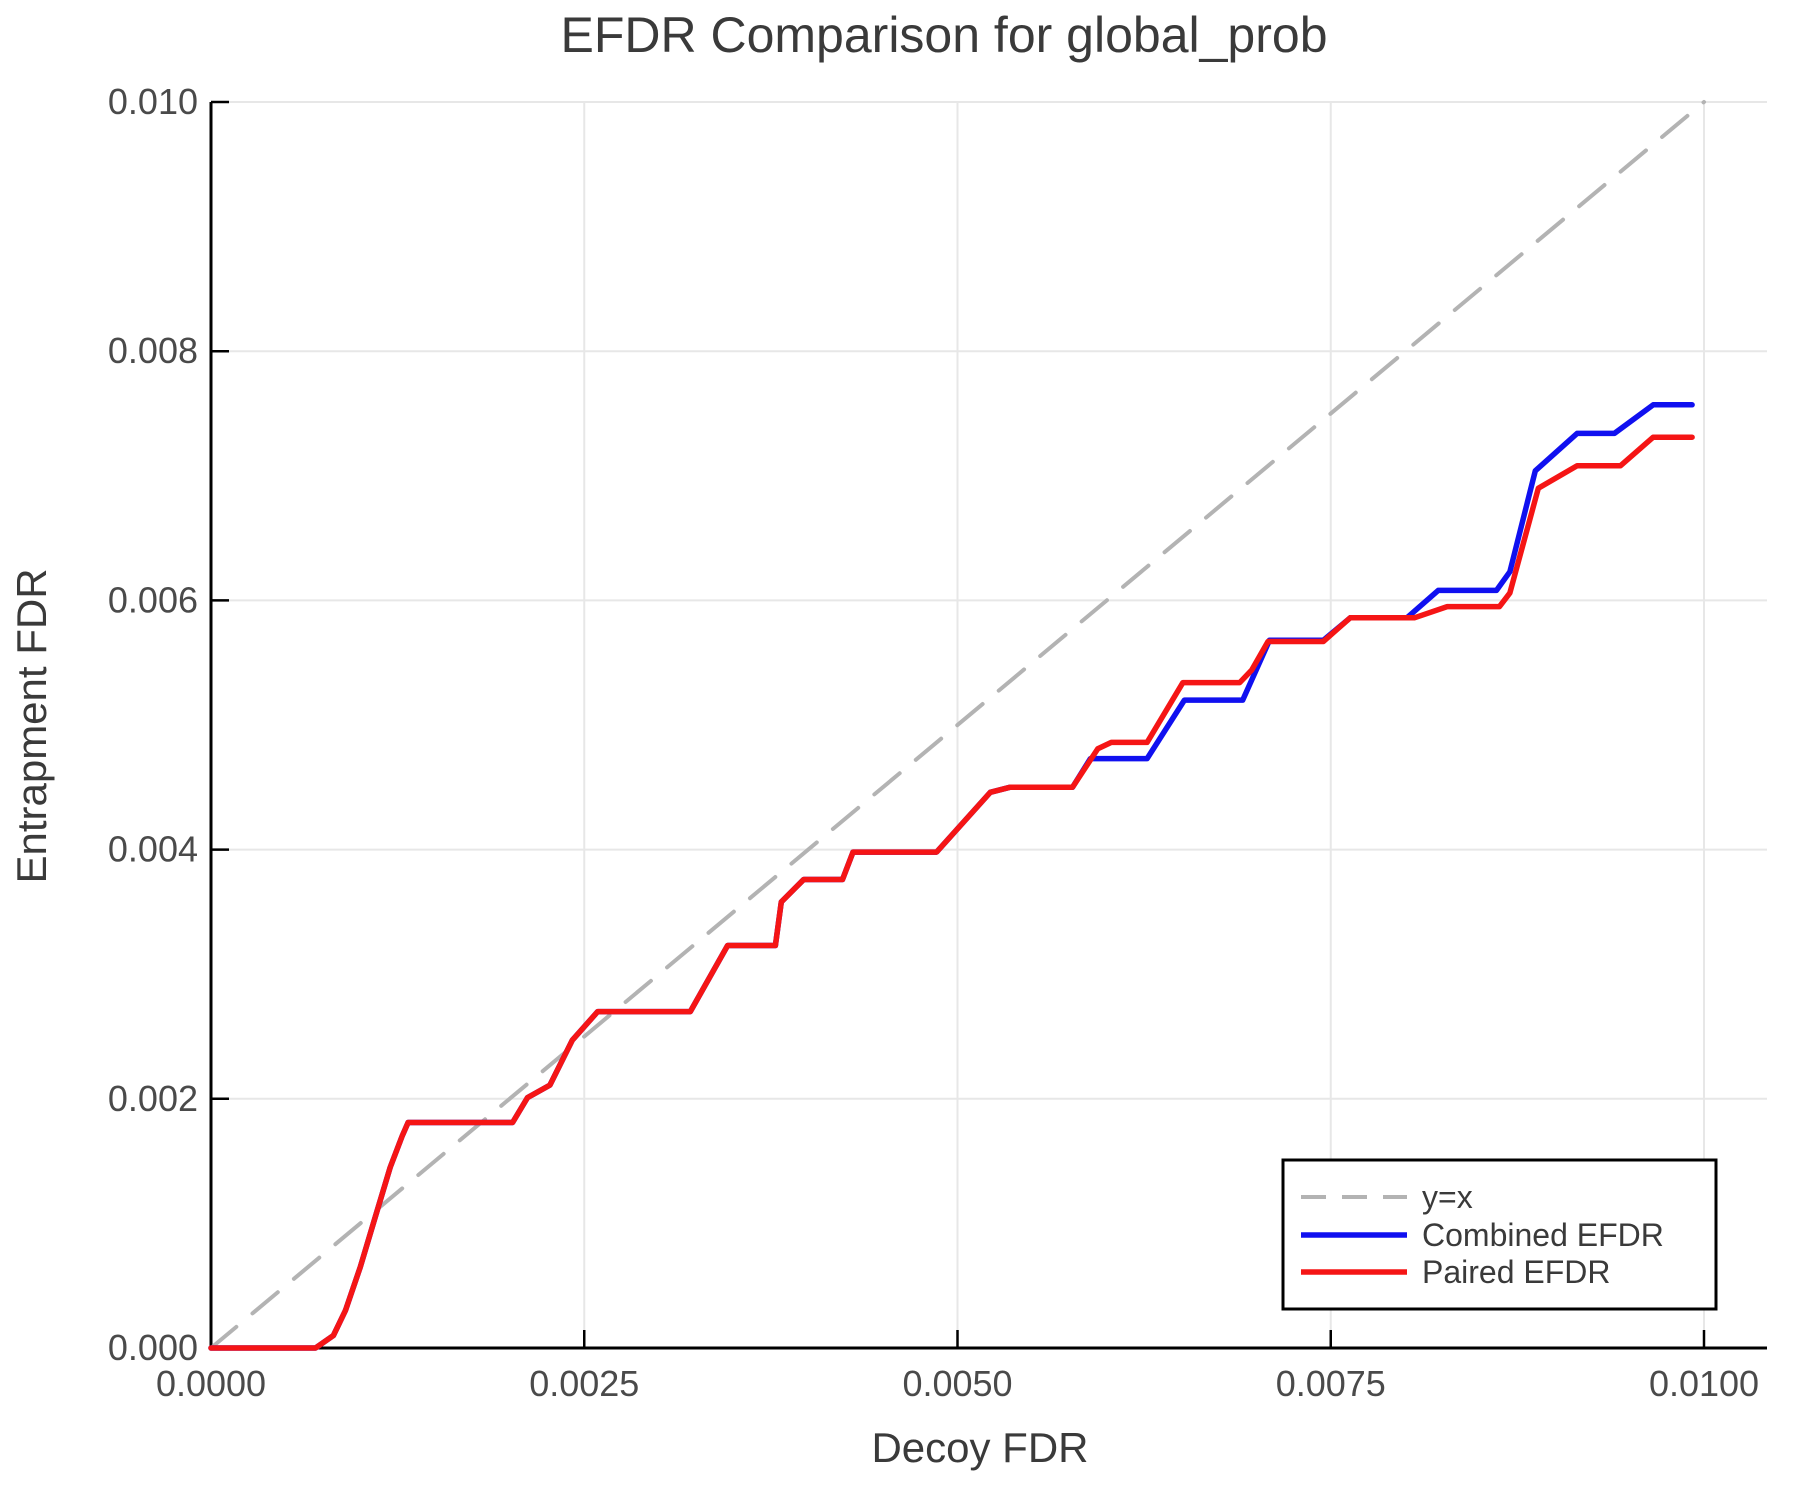 The width and height of the screenshot is (1800, 1500). I want to click on x-axis-label: Decoy FDR, so click(979, 1447).